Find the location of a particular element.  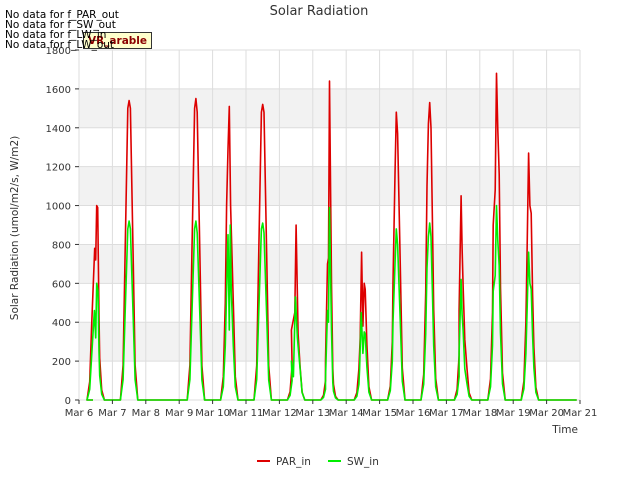

y-axis-title: Solar Radiation (umol/m2/s, W/m2) is located at coordinates (15, 228).